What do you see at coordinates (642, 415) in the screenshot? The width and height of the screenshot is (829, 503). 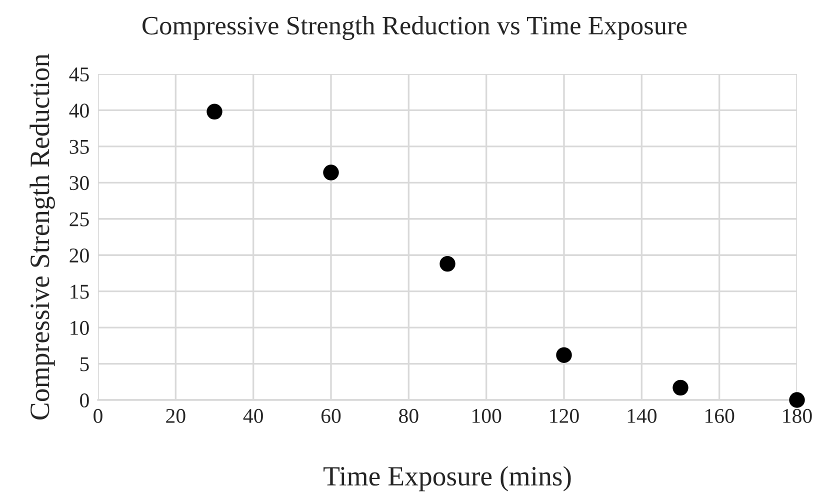 I see `x-tick-label: 140` at bounding box center [642, 415].